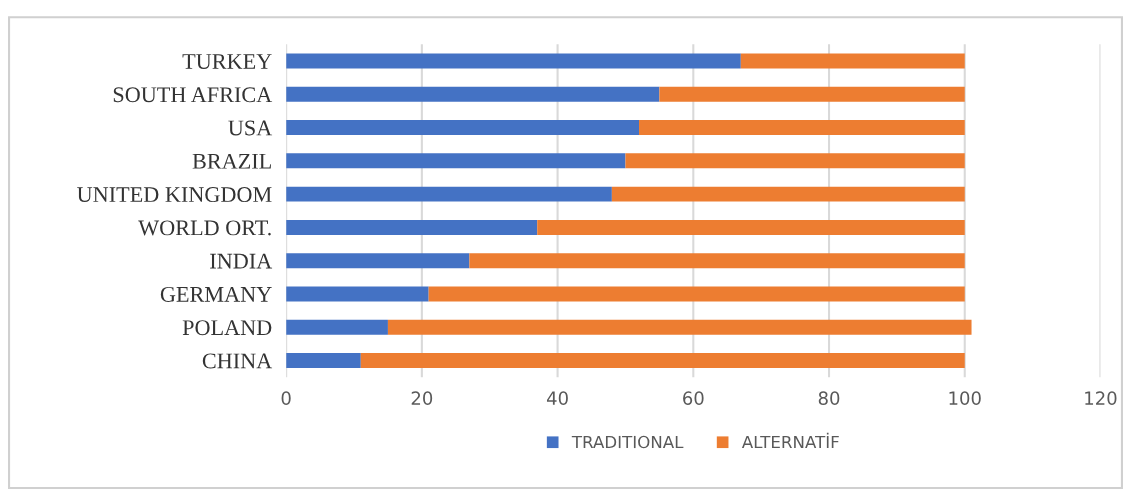 The width and height of the screenshot is (1131, 493). What do you see at coordinates (965, 398) in the screenshot?
I see `x-tick-label: 100` at bounding box center [965, 398].